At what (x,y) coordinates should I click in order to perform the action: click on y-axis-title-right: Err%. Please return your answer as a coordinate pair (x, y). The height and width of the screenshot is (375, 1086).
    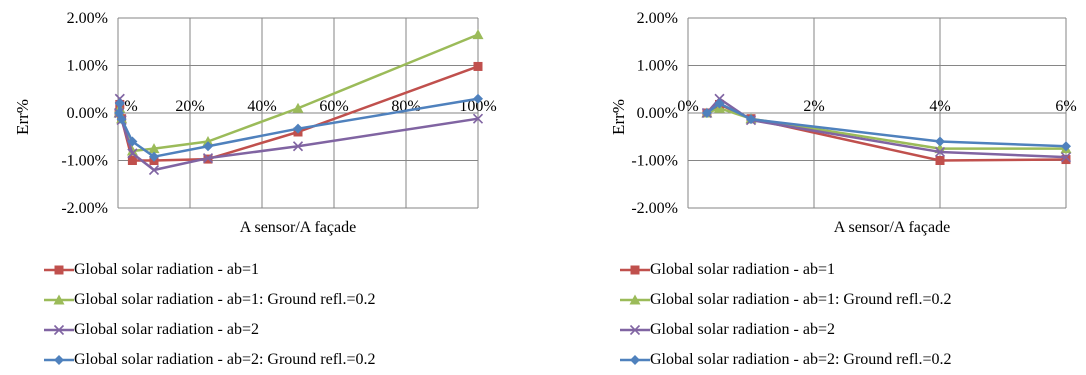
    Looking at the image, I should click on (618, 117).